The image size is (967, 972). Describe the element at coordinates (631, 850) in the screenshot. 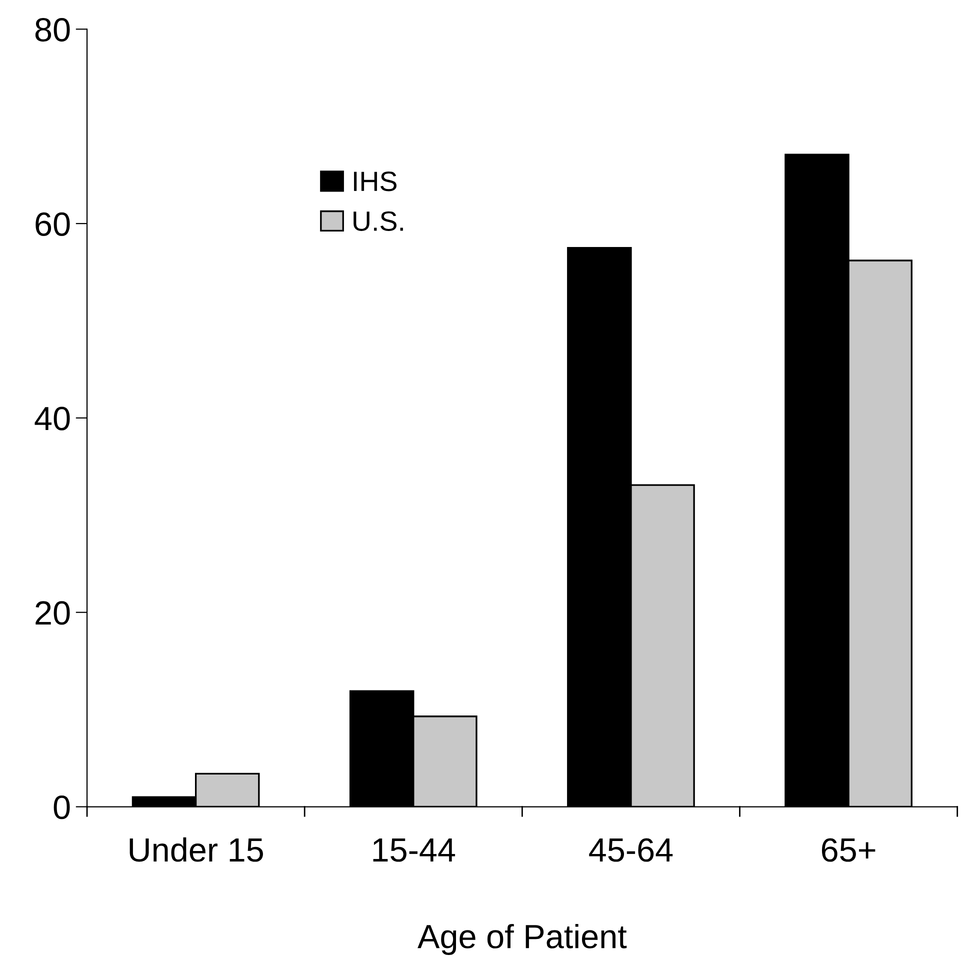

I see `x-tick-label: 45-64` at that location.